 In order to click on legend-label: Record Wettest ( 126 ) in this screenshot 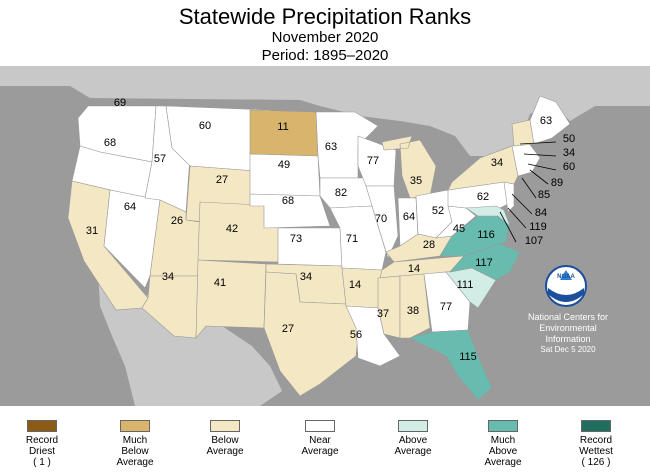, I will do `click(596, 451)`.